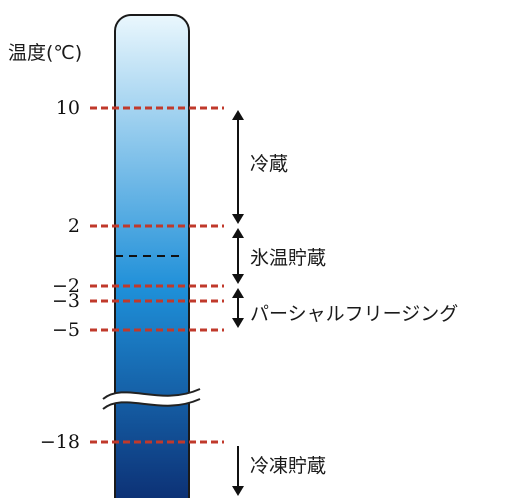 The width and height of the screenshot is (509, 498). I want to click on thermometer-column, so click(152, 256).